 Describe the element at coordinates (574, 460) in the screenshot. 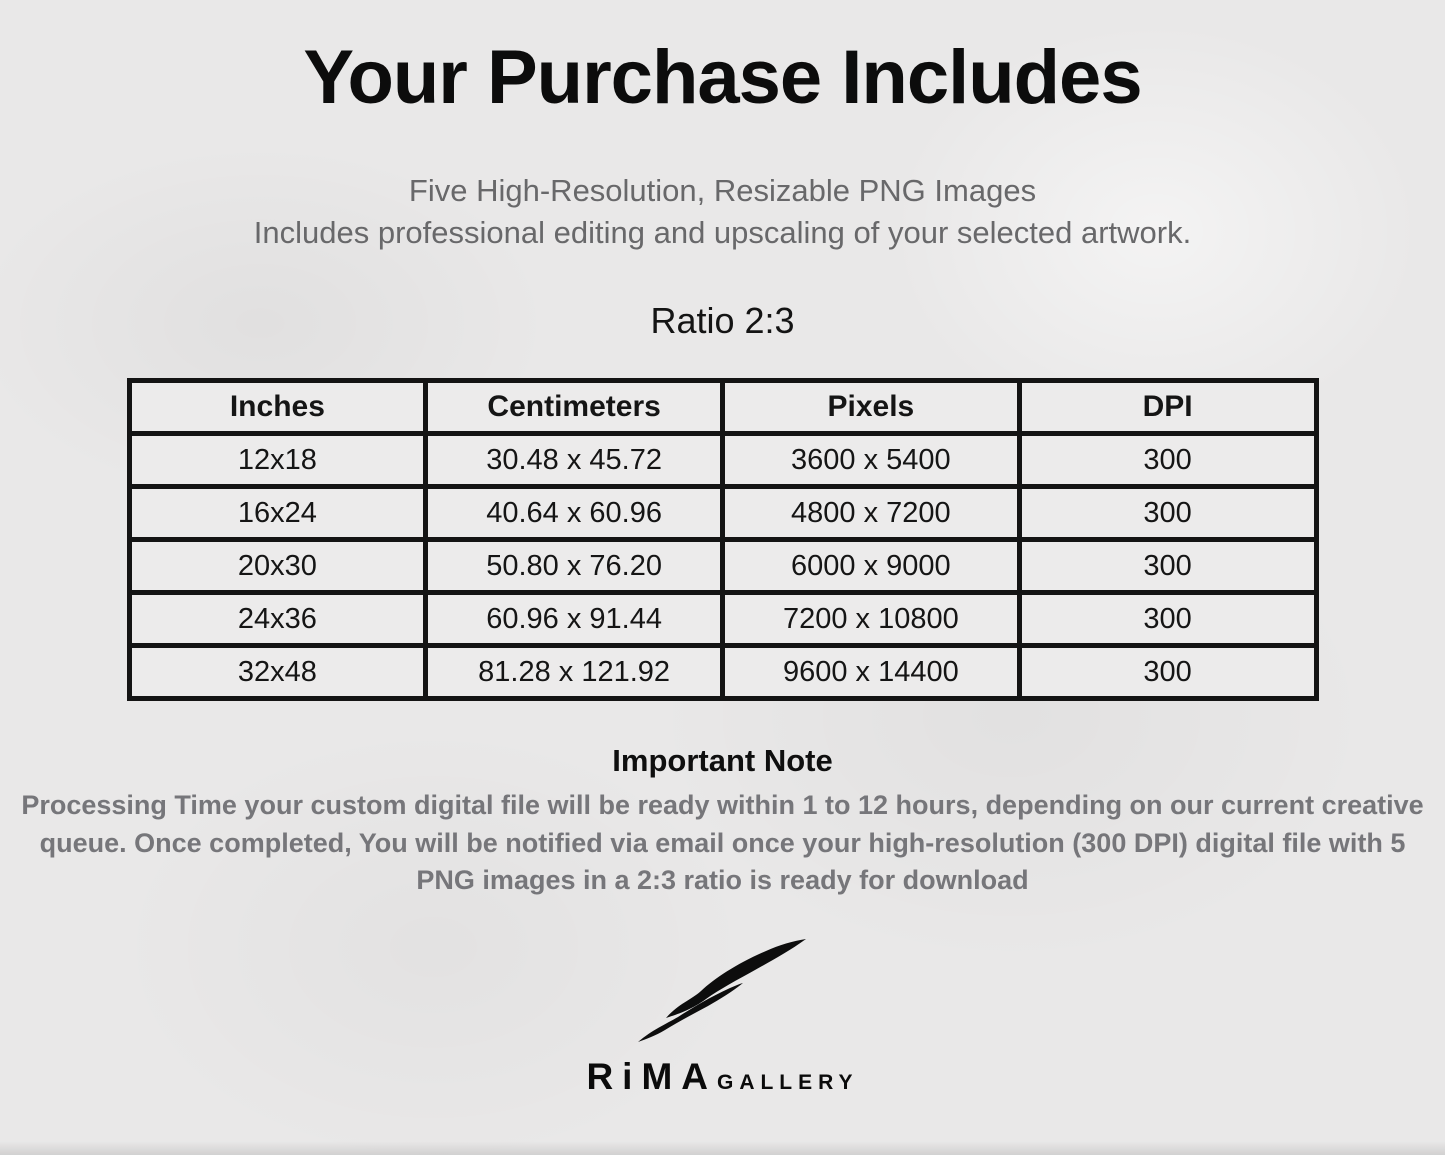

I see `cell-centimeters: 30.48 x 45.72` at that location.